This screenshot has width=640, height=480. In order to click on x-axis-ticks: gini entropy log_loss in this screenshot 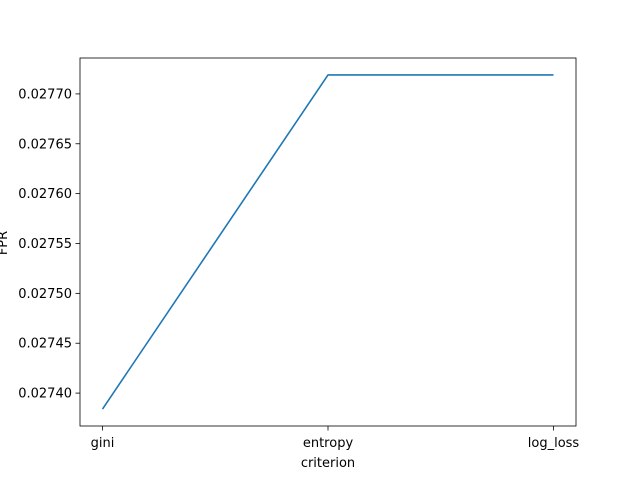, I will do `click(335, 438)`.